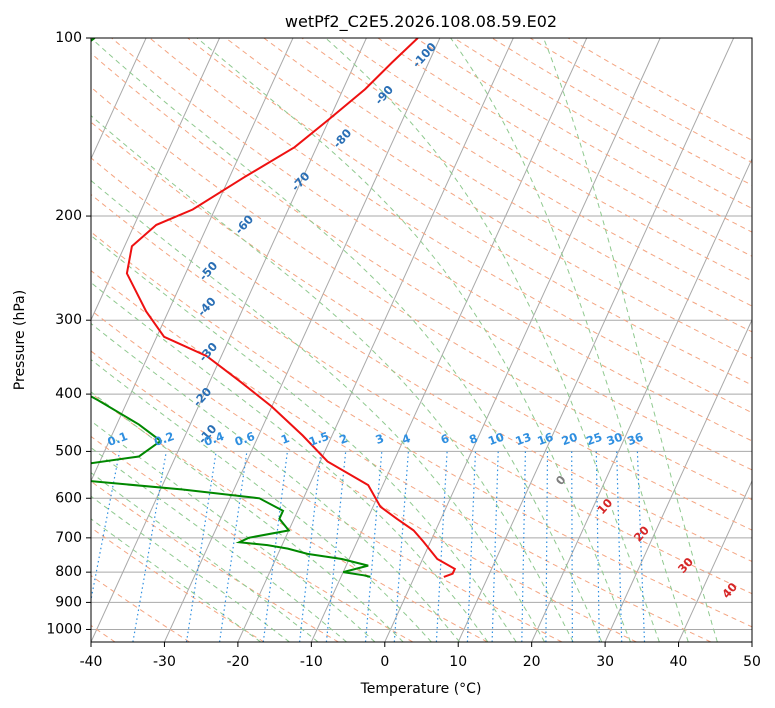 This screenshot has height=708, width=775. Describe the element at coordinates (421, 22) in the screenshot. I see `chart-title: wetPf2_C2E5.2026.108.08.59.E02` at that location.